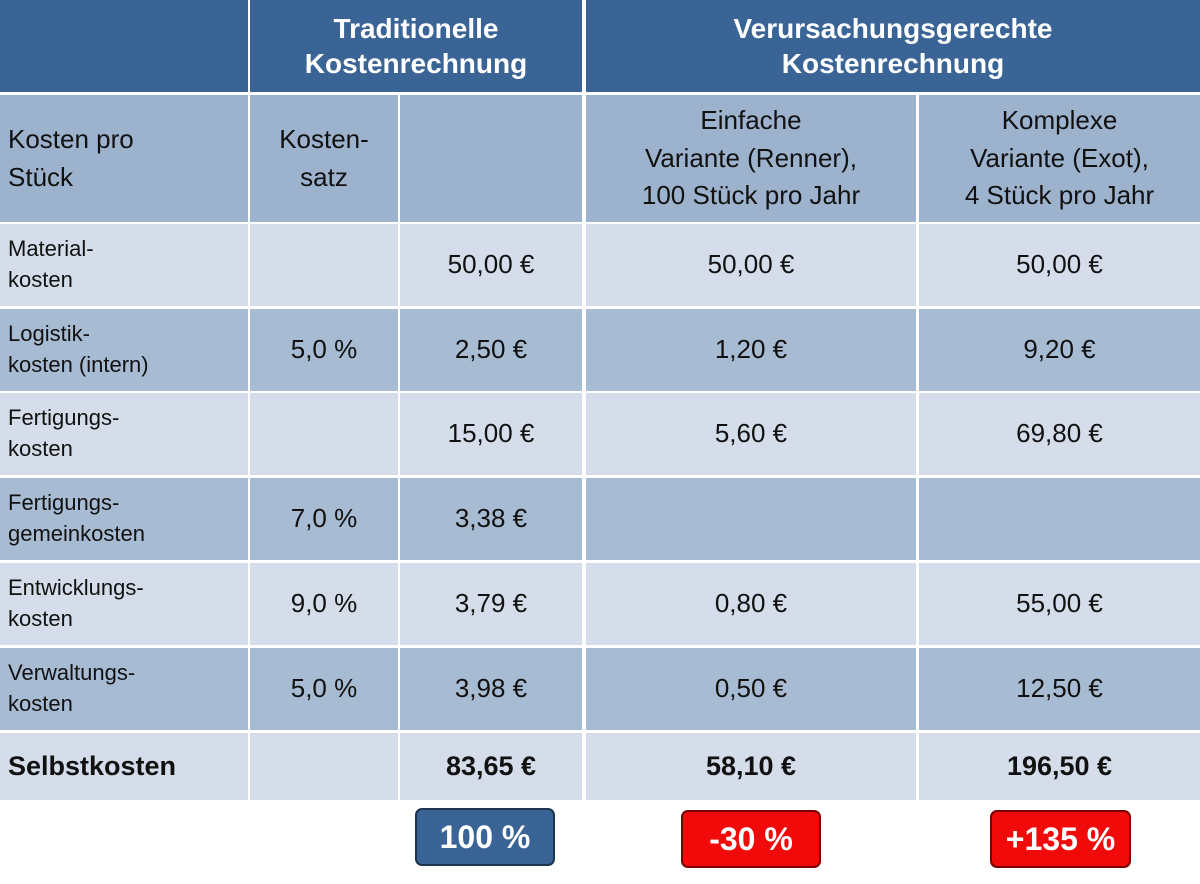  I want to click on header-cell: Traditionelle Kostenrechnung, so click(416, 46).